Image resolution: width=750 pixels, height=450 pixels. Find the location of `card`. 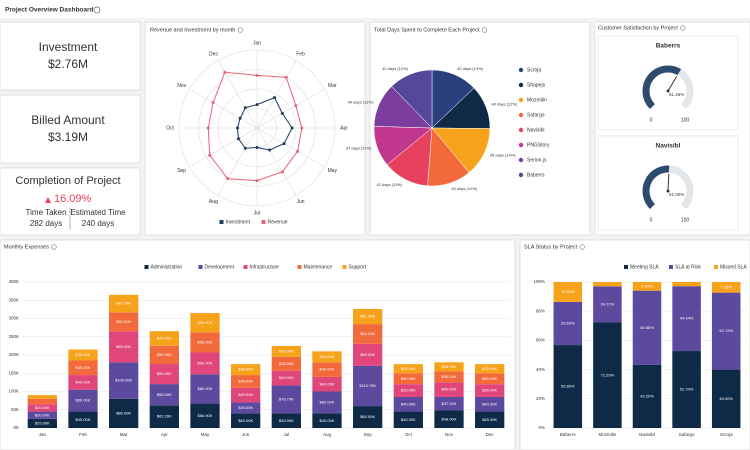

card is located at coordinates (255, 128).